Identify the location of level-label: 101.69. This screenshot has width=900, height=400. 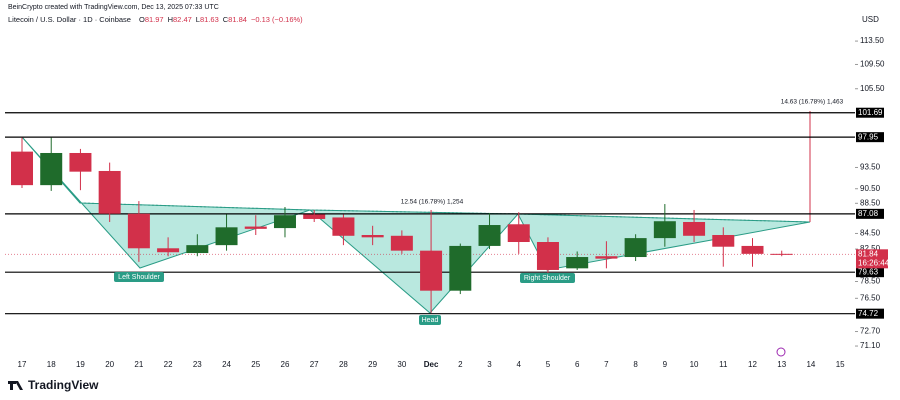
(870, 112).